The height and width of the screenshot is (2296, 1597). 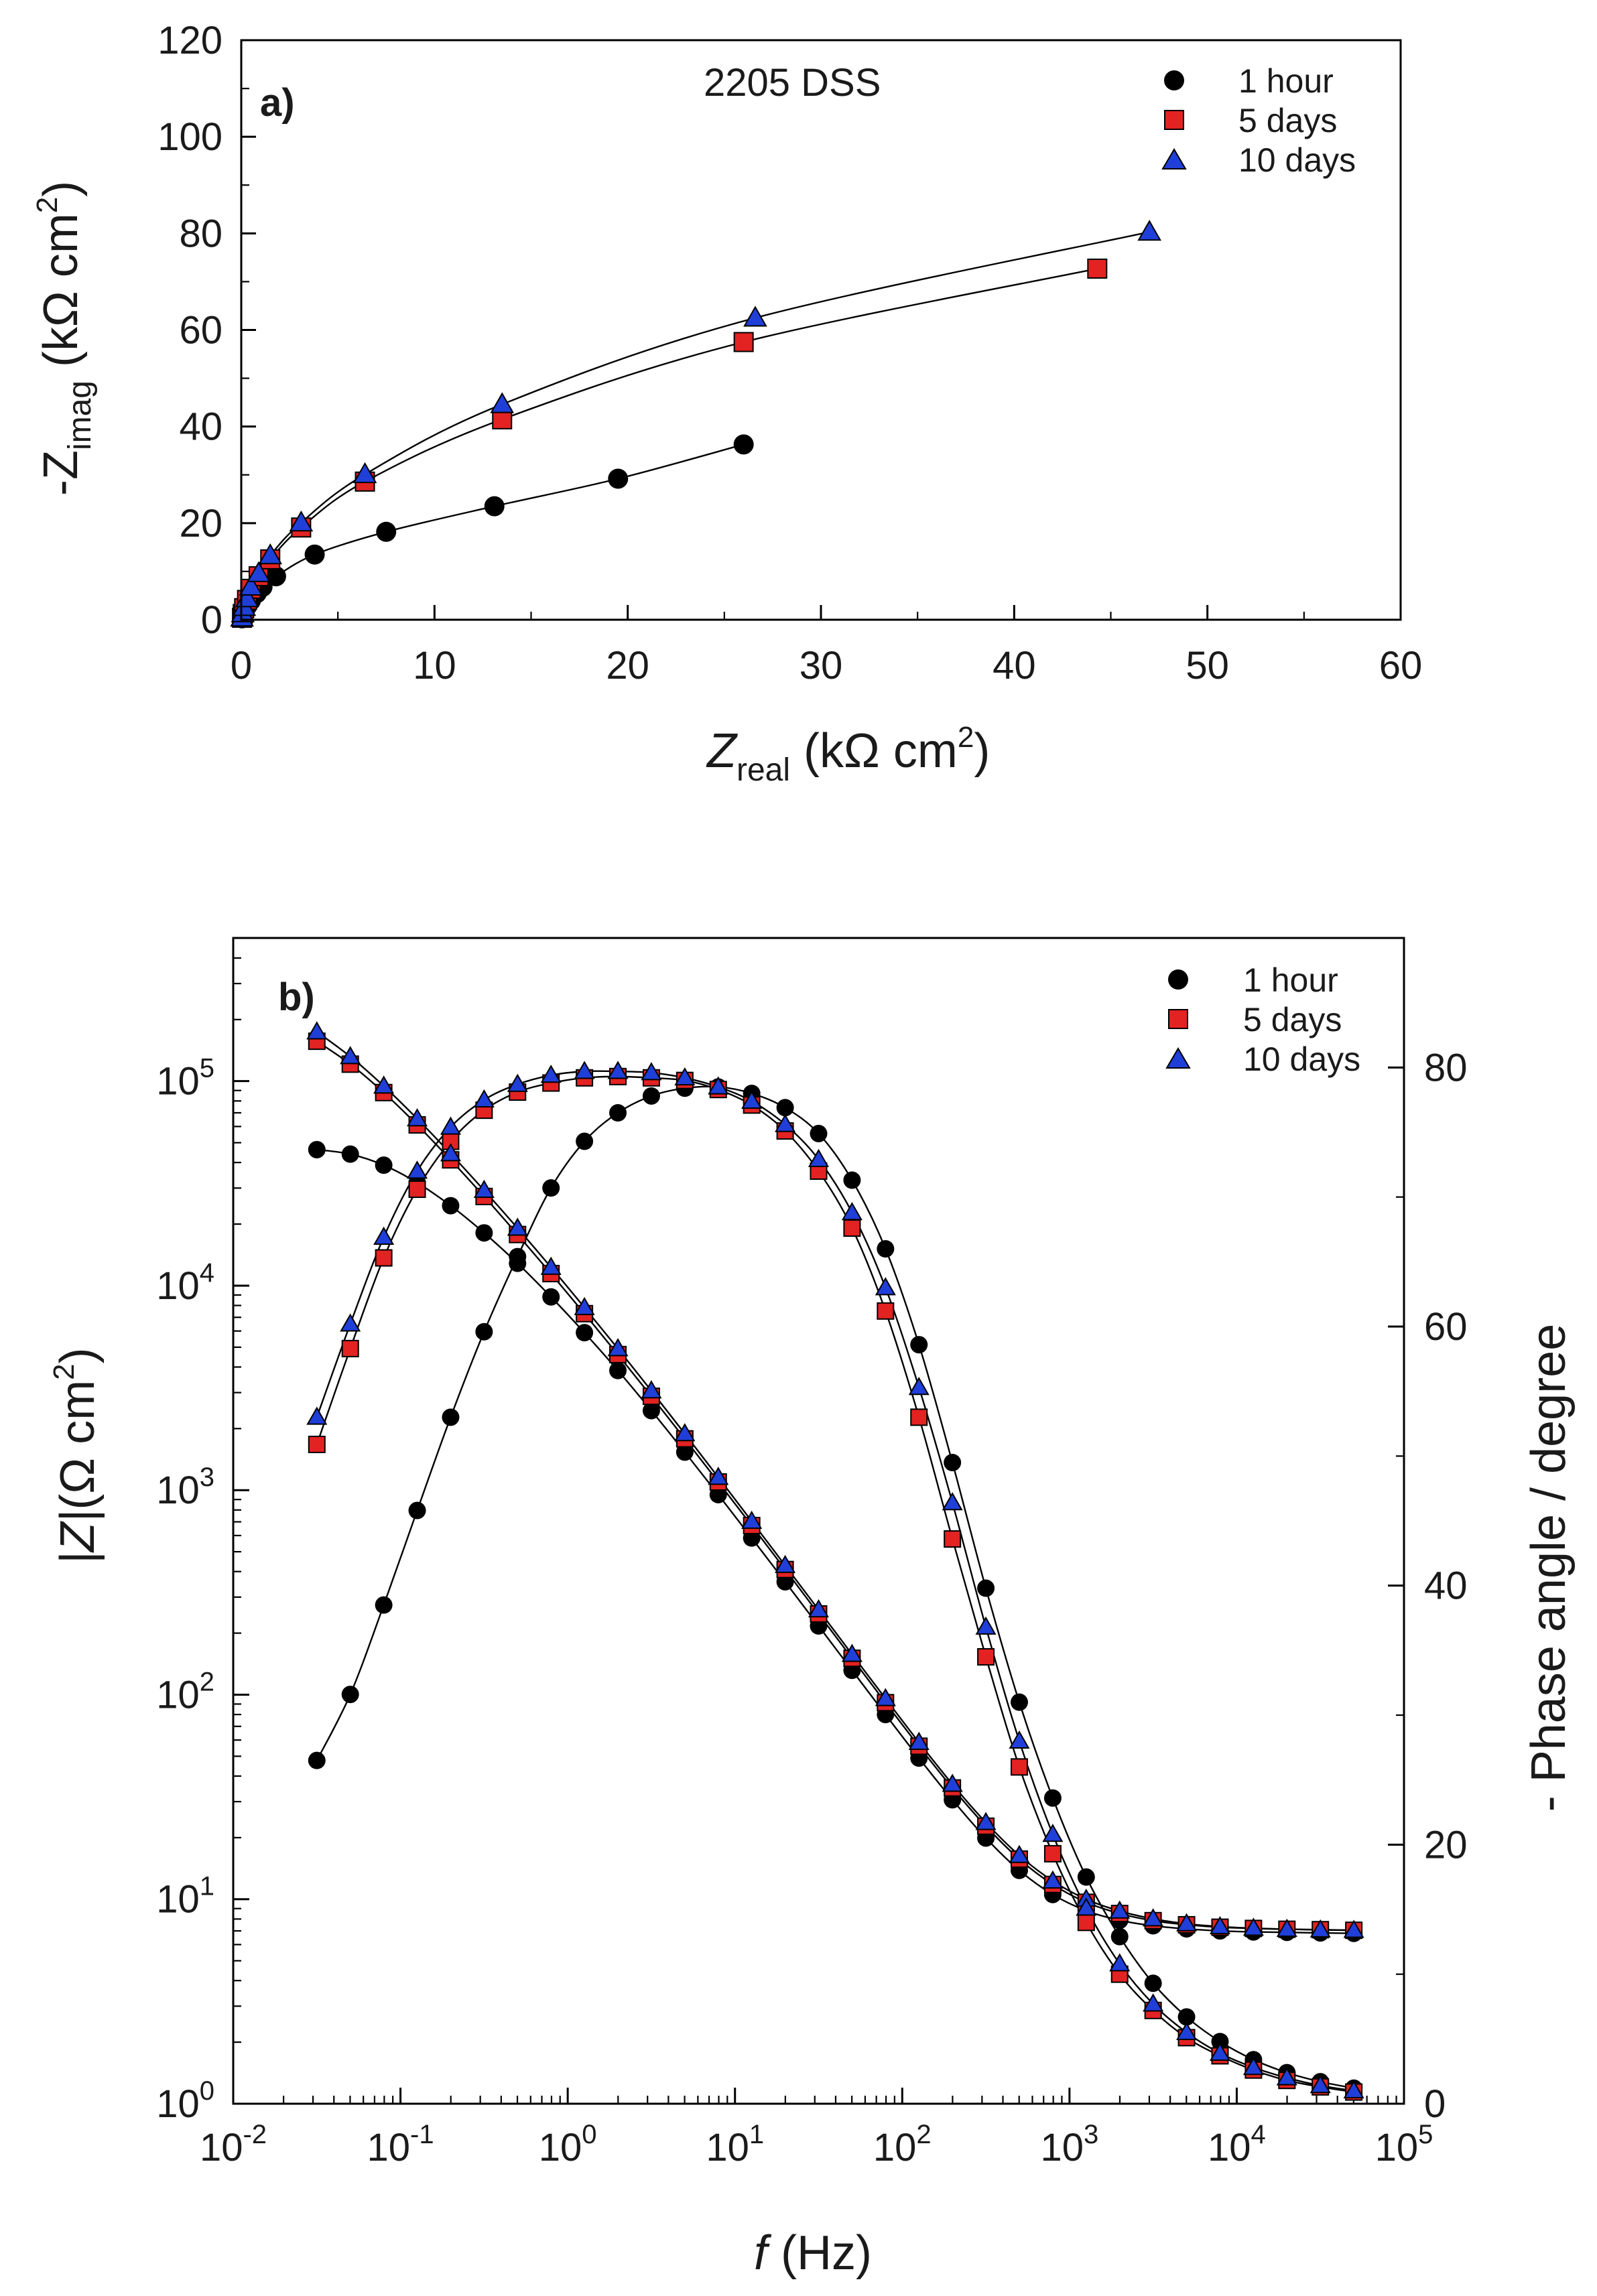 What do you see at coordinates (813, 2253) in the screenshot?
I see `bode-x-axis-title: f (Hz)` at bounding box center [813, 2253].